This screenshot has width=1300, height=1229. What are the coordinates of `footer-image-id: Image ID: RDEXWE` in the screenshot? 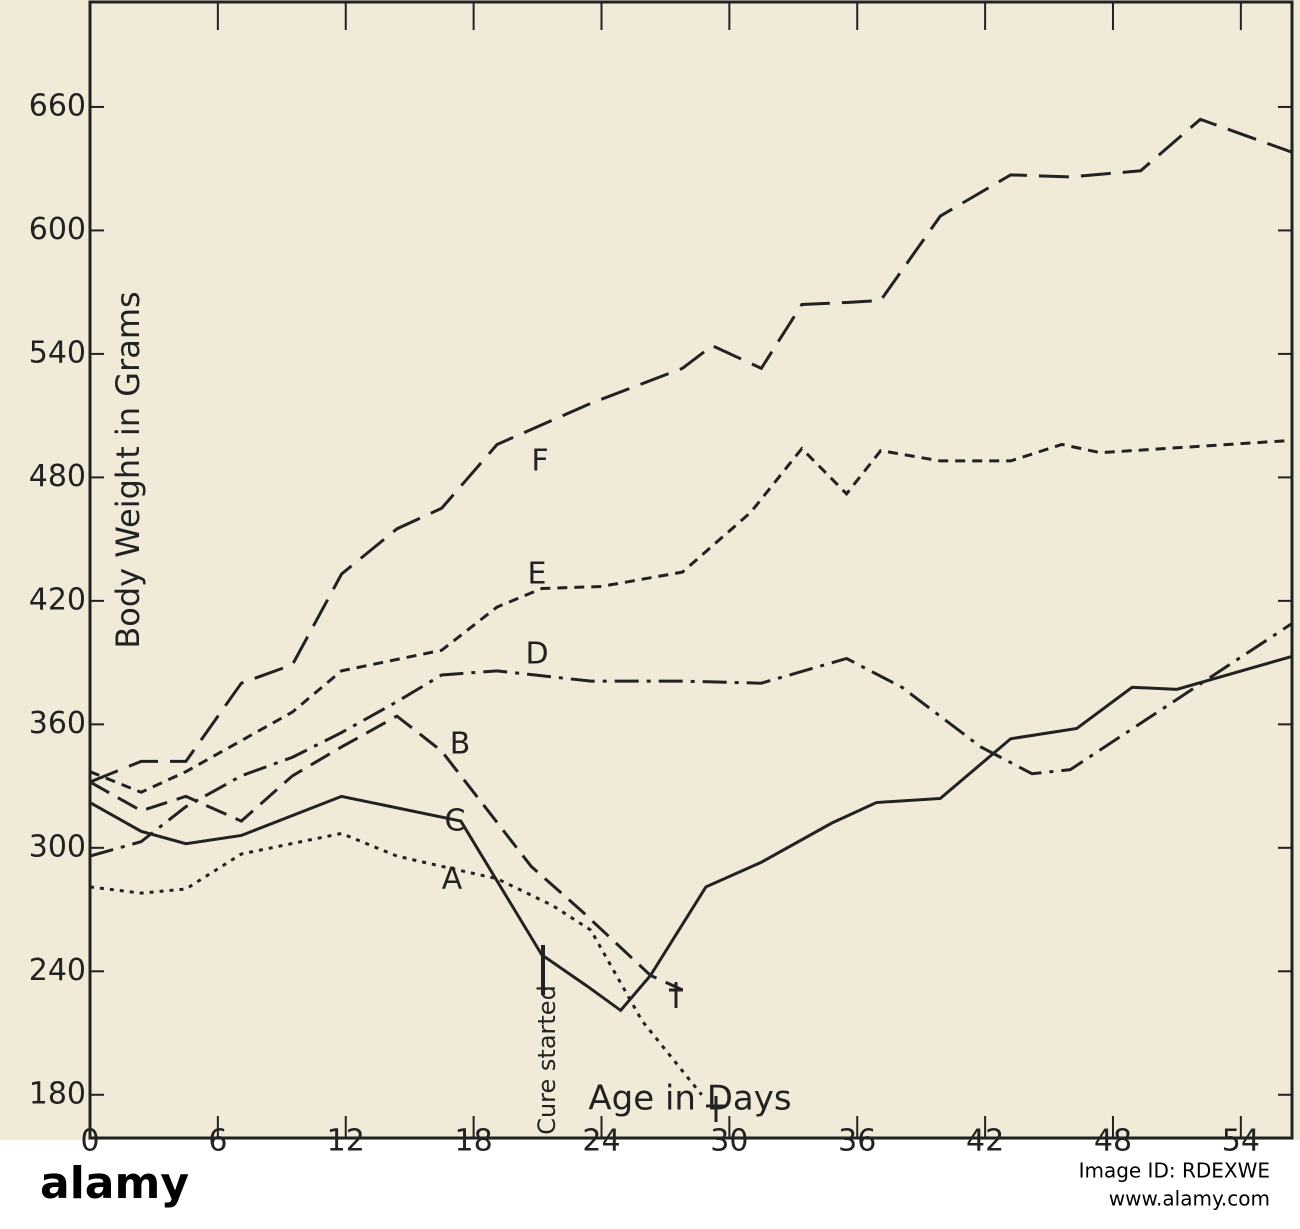 It's located at (1174, 1171).